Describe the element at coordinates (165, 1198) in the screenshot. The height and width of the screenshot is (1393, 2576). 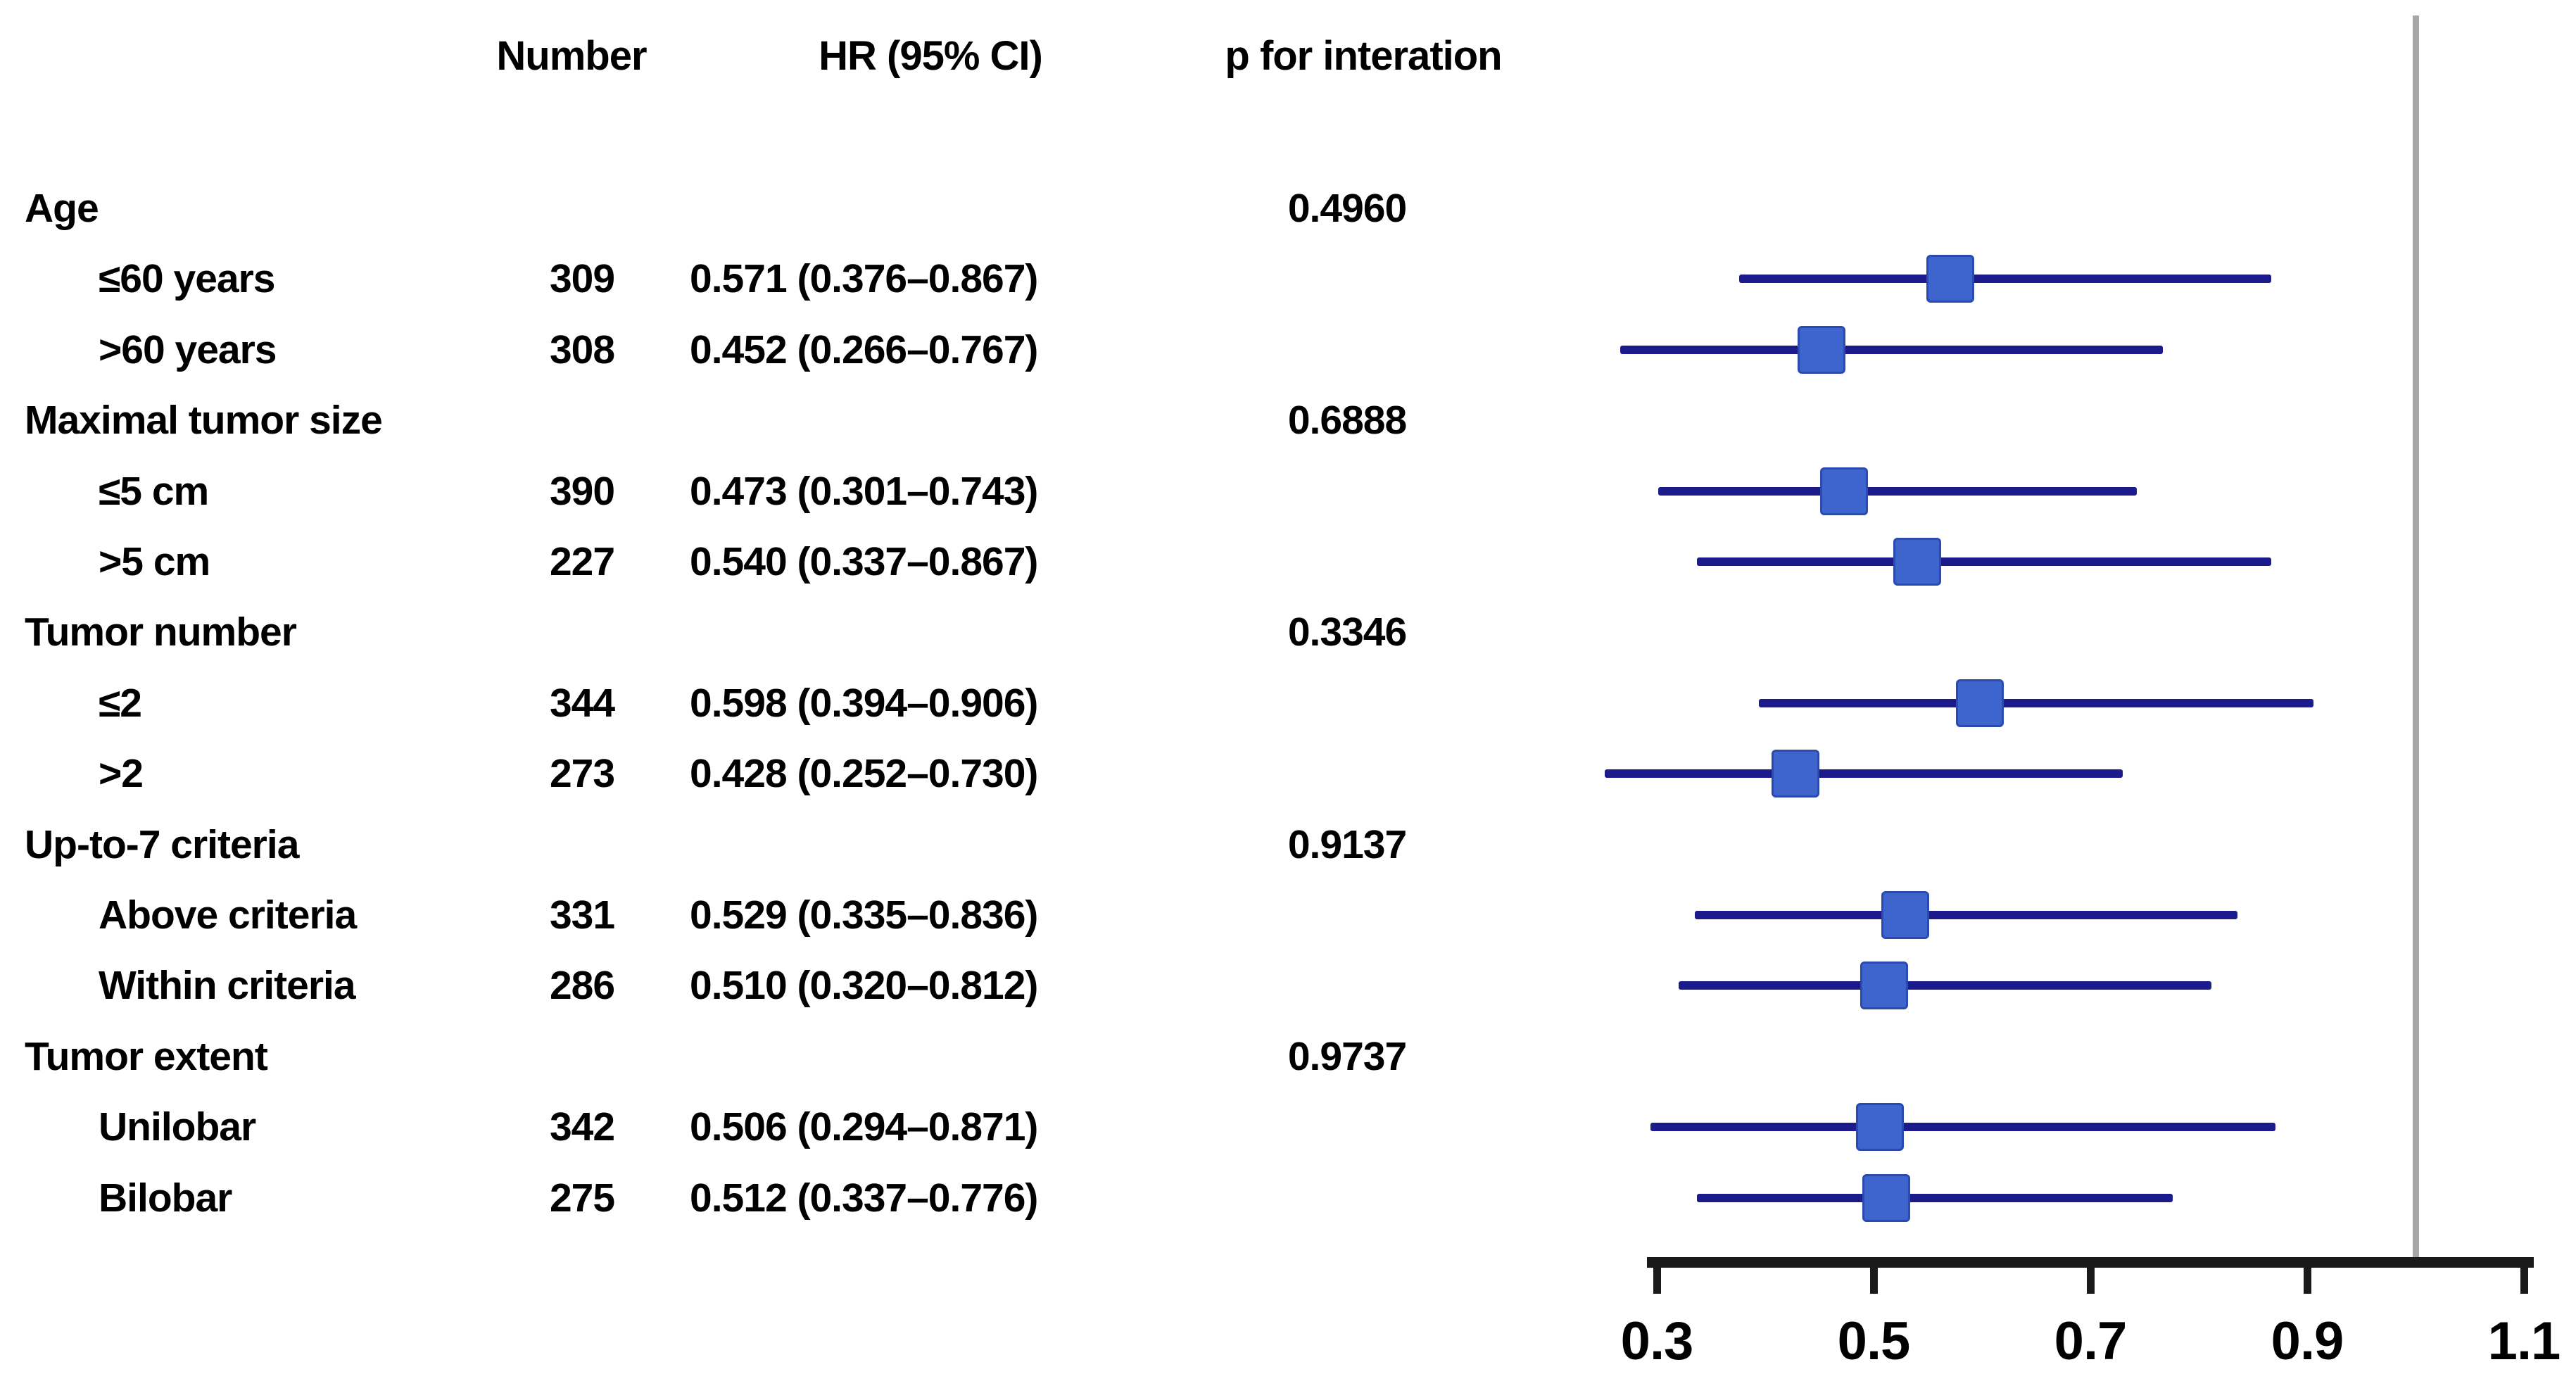
I see `subgroup-label: Bilobar` at that location.